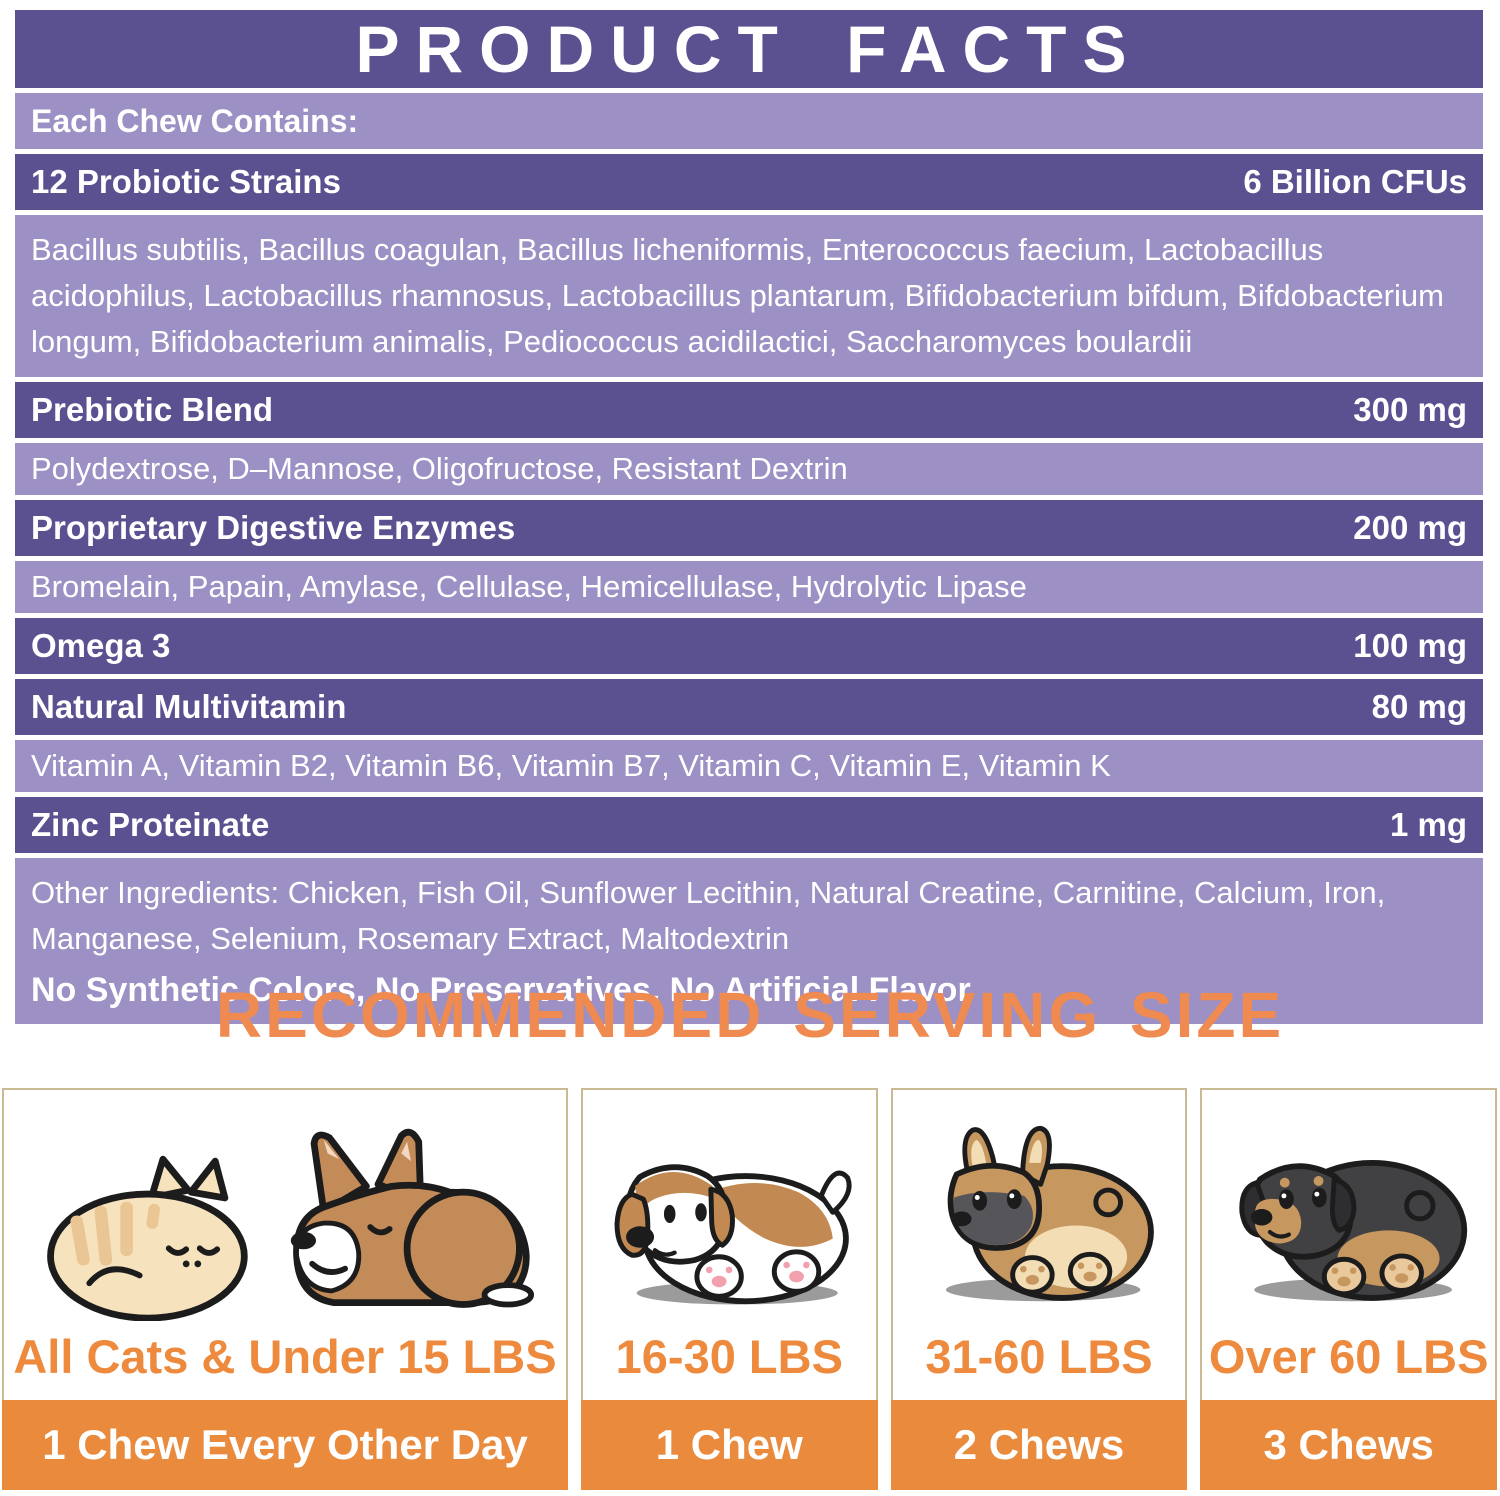  What do you see at coordinates (729, 1209) in the screenshot?
I see `beagle-icon` at bounding box center [729, 1209].